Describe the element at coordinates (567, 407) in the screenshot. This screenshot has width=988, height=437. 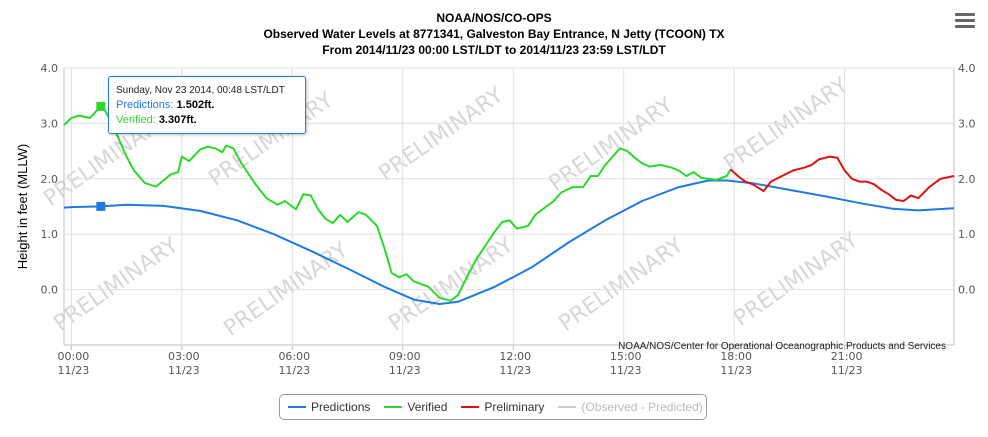
I see `legend-swatch-observed-minus-predicted` at that location.